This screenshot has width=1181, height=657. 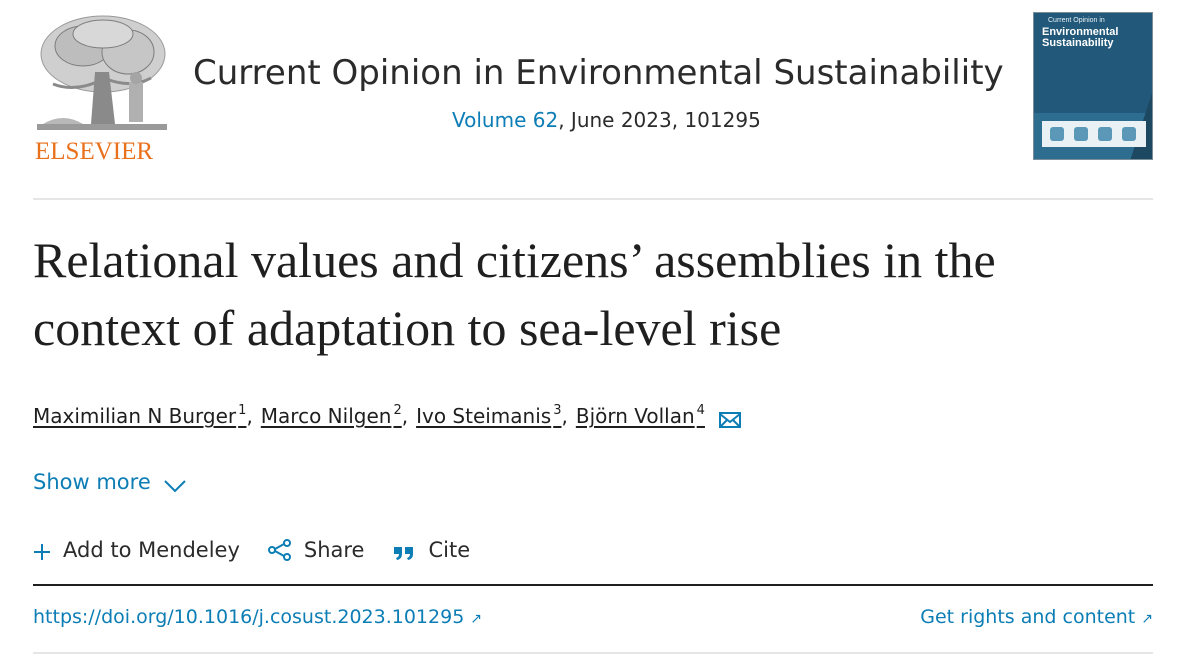 I want to click on article-actions: Add to Mendeley Share Cite, so click(x=265, y=550).